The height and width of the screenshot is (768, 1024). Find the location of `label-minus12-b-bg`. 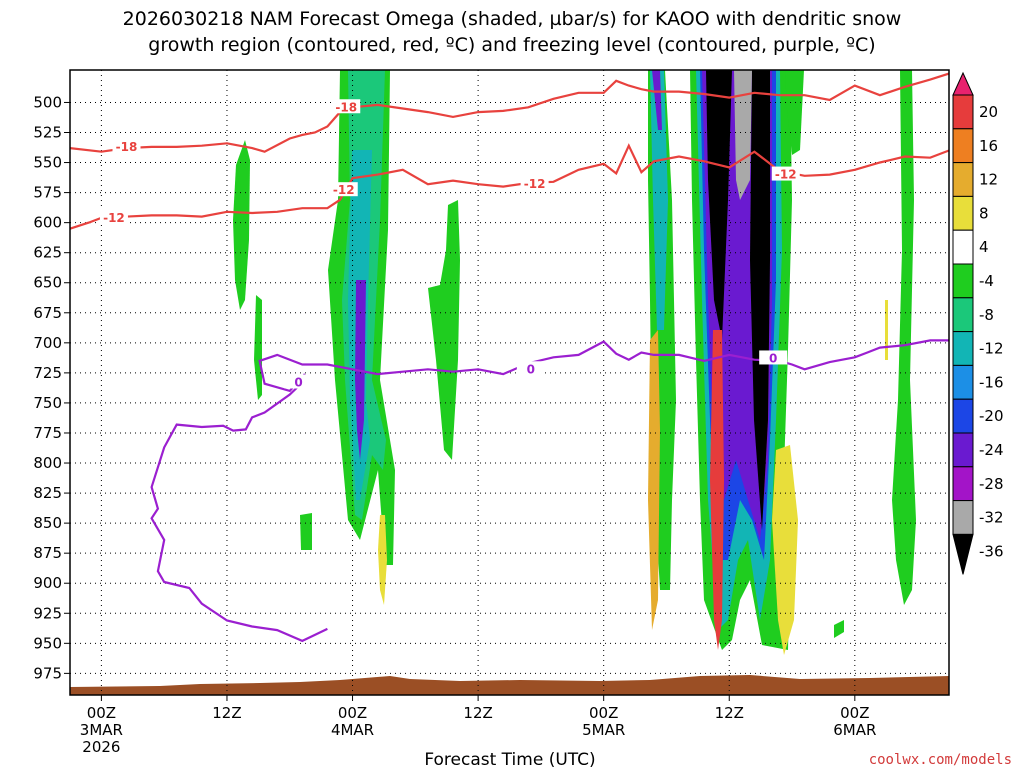

label-minus12-b-bg is located at coordinates (343, 189).